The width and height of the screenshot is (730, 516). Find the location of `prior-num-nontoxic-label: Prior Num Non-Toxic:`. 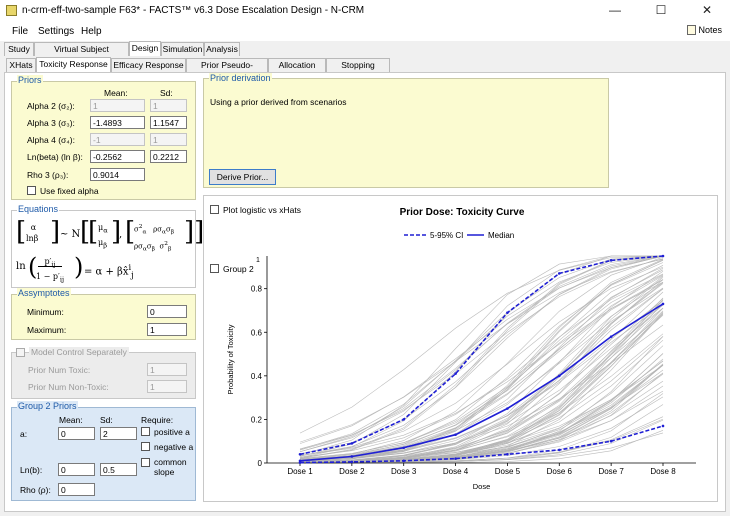

prior-num-nontoxic-label: Prior Num Non-Toxic: is located at coordinates (68, 387).